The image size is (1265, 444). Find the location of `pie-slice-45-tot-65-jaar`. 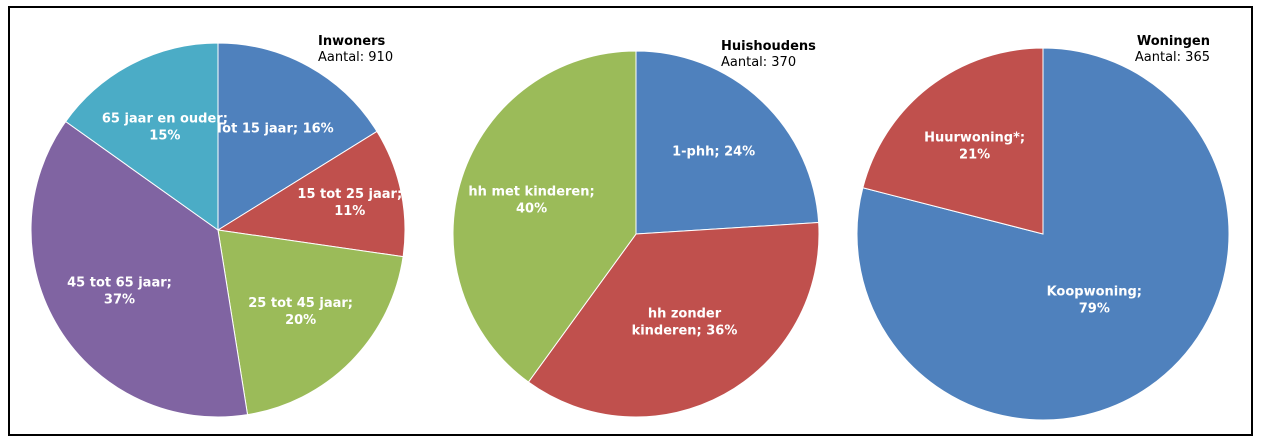

pie-slice-45-tot-65-jaar is located at coordinates (139, 269).